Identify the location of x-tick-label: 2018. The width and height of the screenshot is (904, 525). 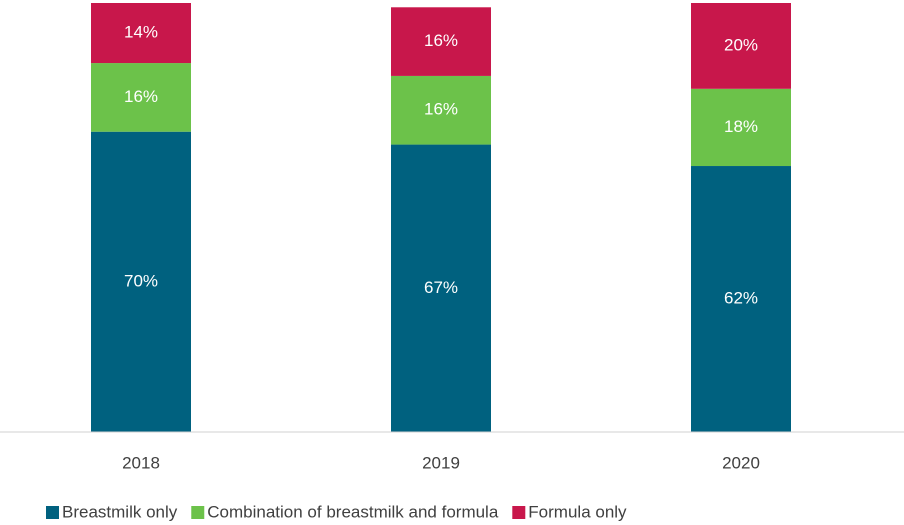
(141, 462).